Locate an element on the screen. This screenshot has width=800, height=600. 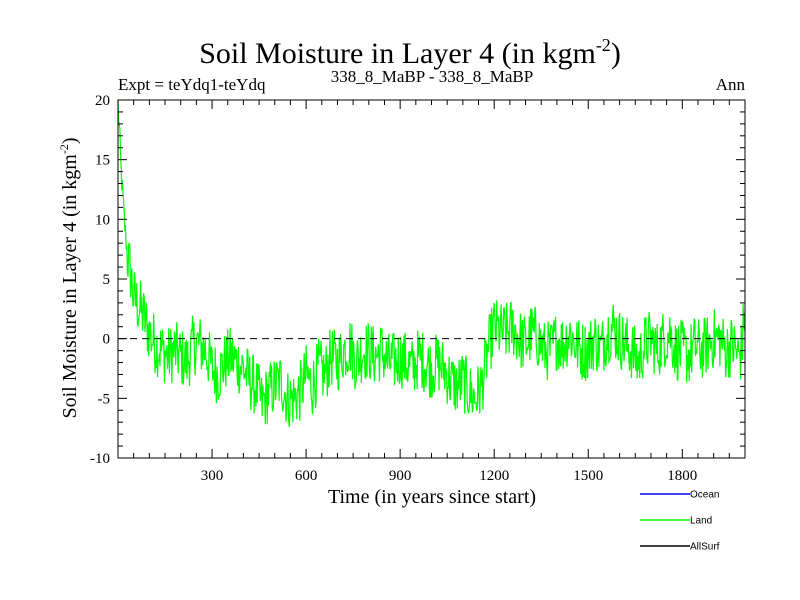
chart-title-superscript: -2 is located at coordinates (603, 45).